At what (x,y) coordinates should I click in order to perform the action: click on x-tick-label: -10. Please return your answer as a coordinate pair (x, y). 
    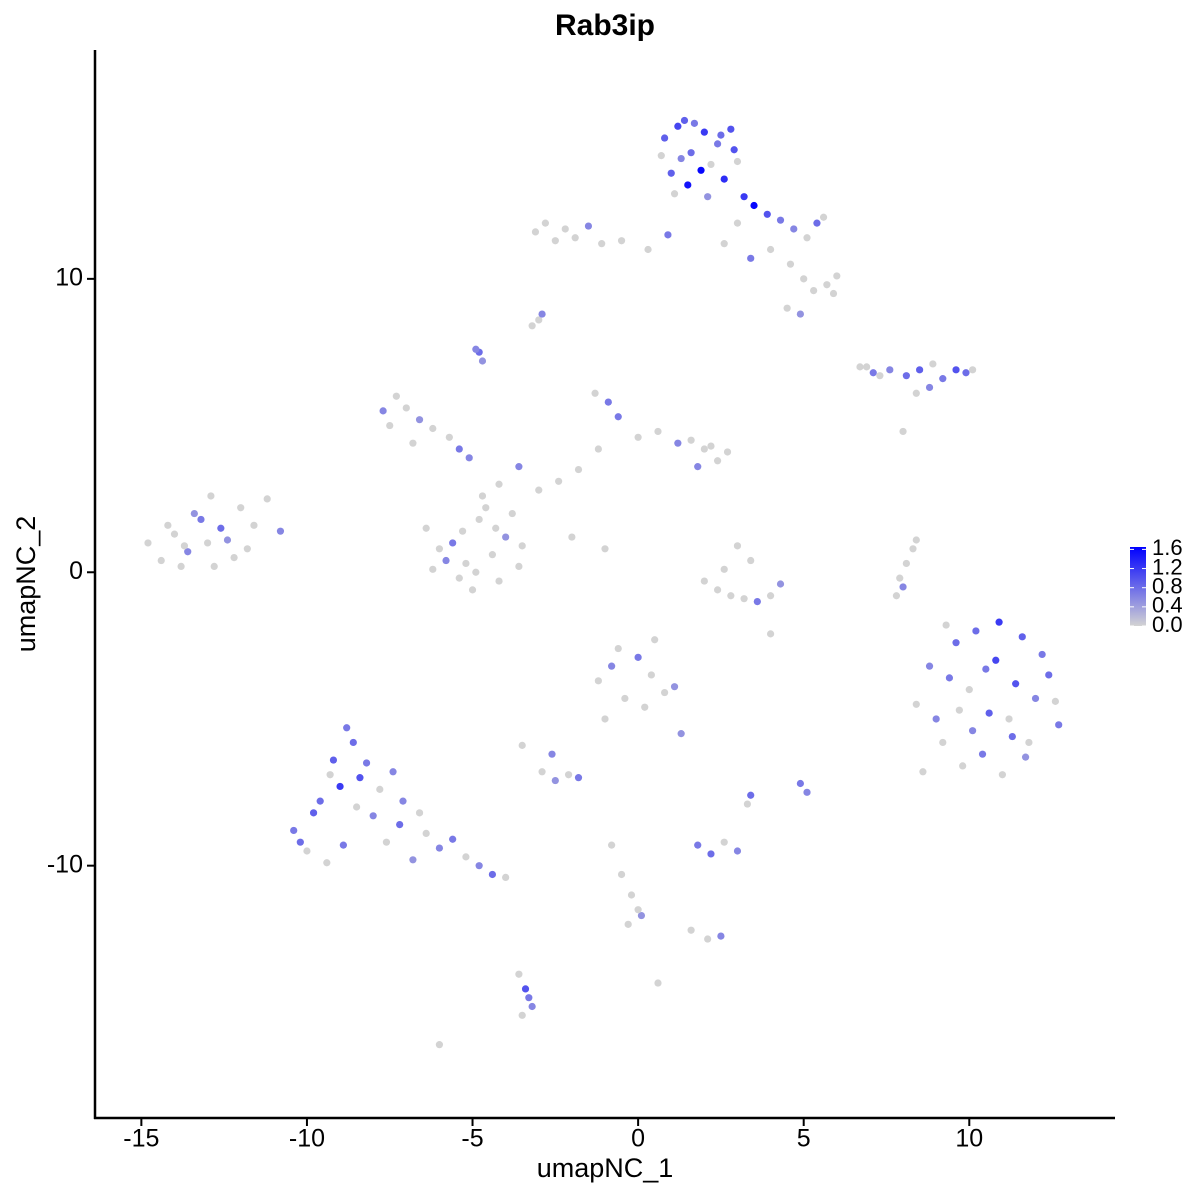
    Looking at the image, I should click on (307, 1139).